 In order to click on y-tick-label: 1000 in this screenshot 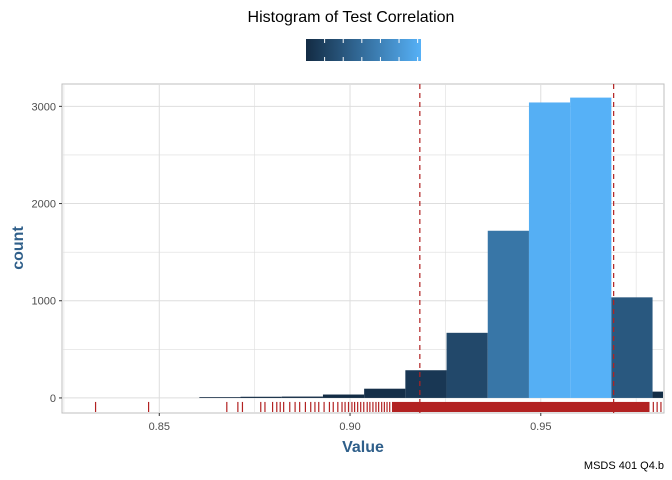, I will do `click(44, 302)`.